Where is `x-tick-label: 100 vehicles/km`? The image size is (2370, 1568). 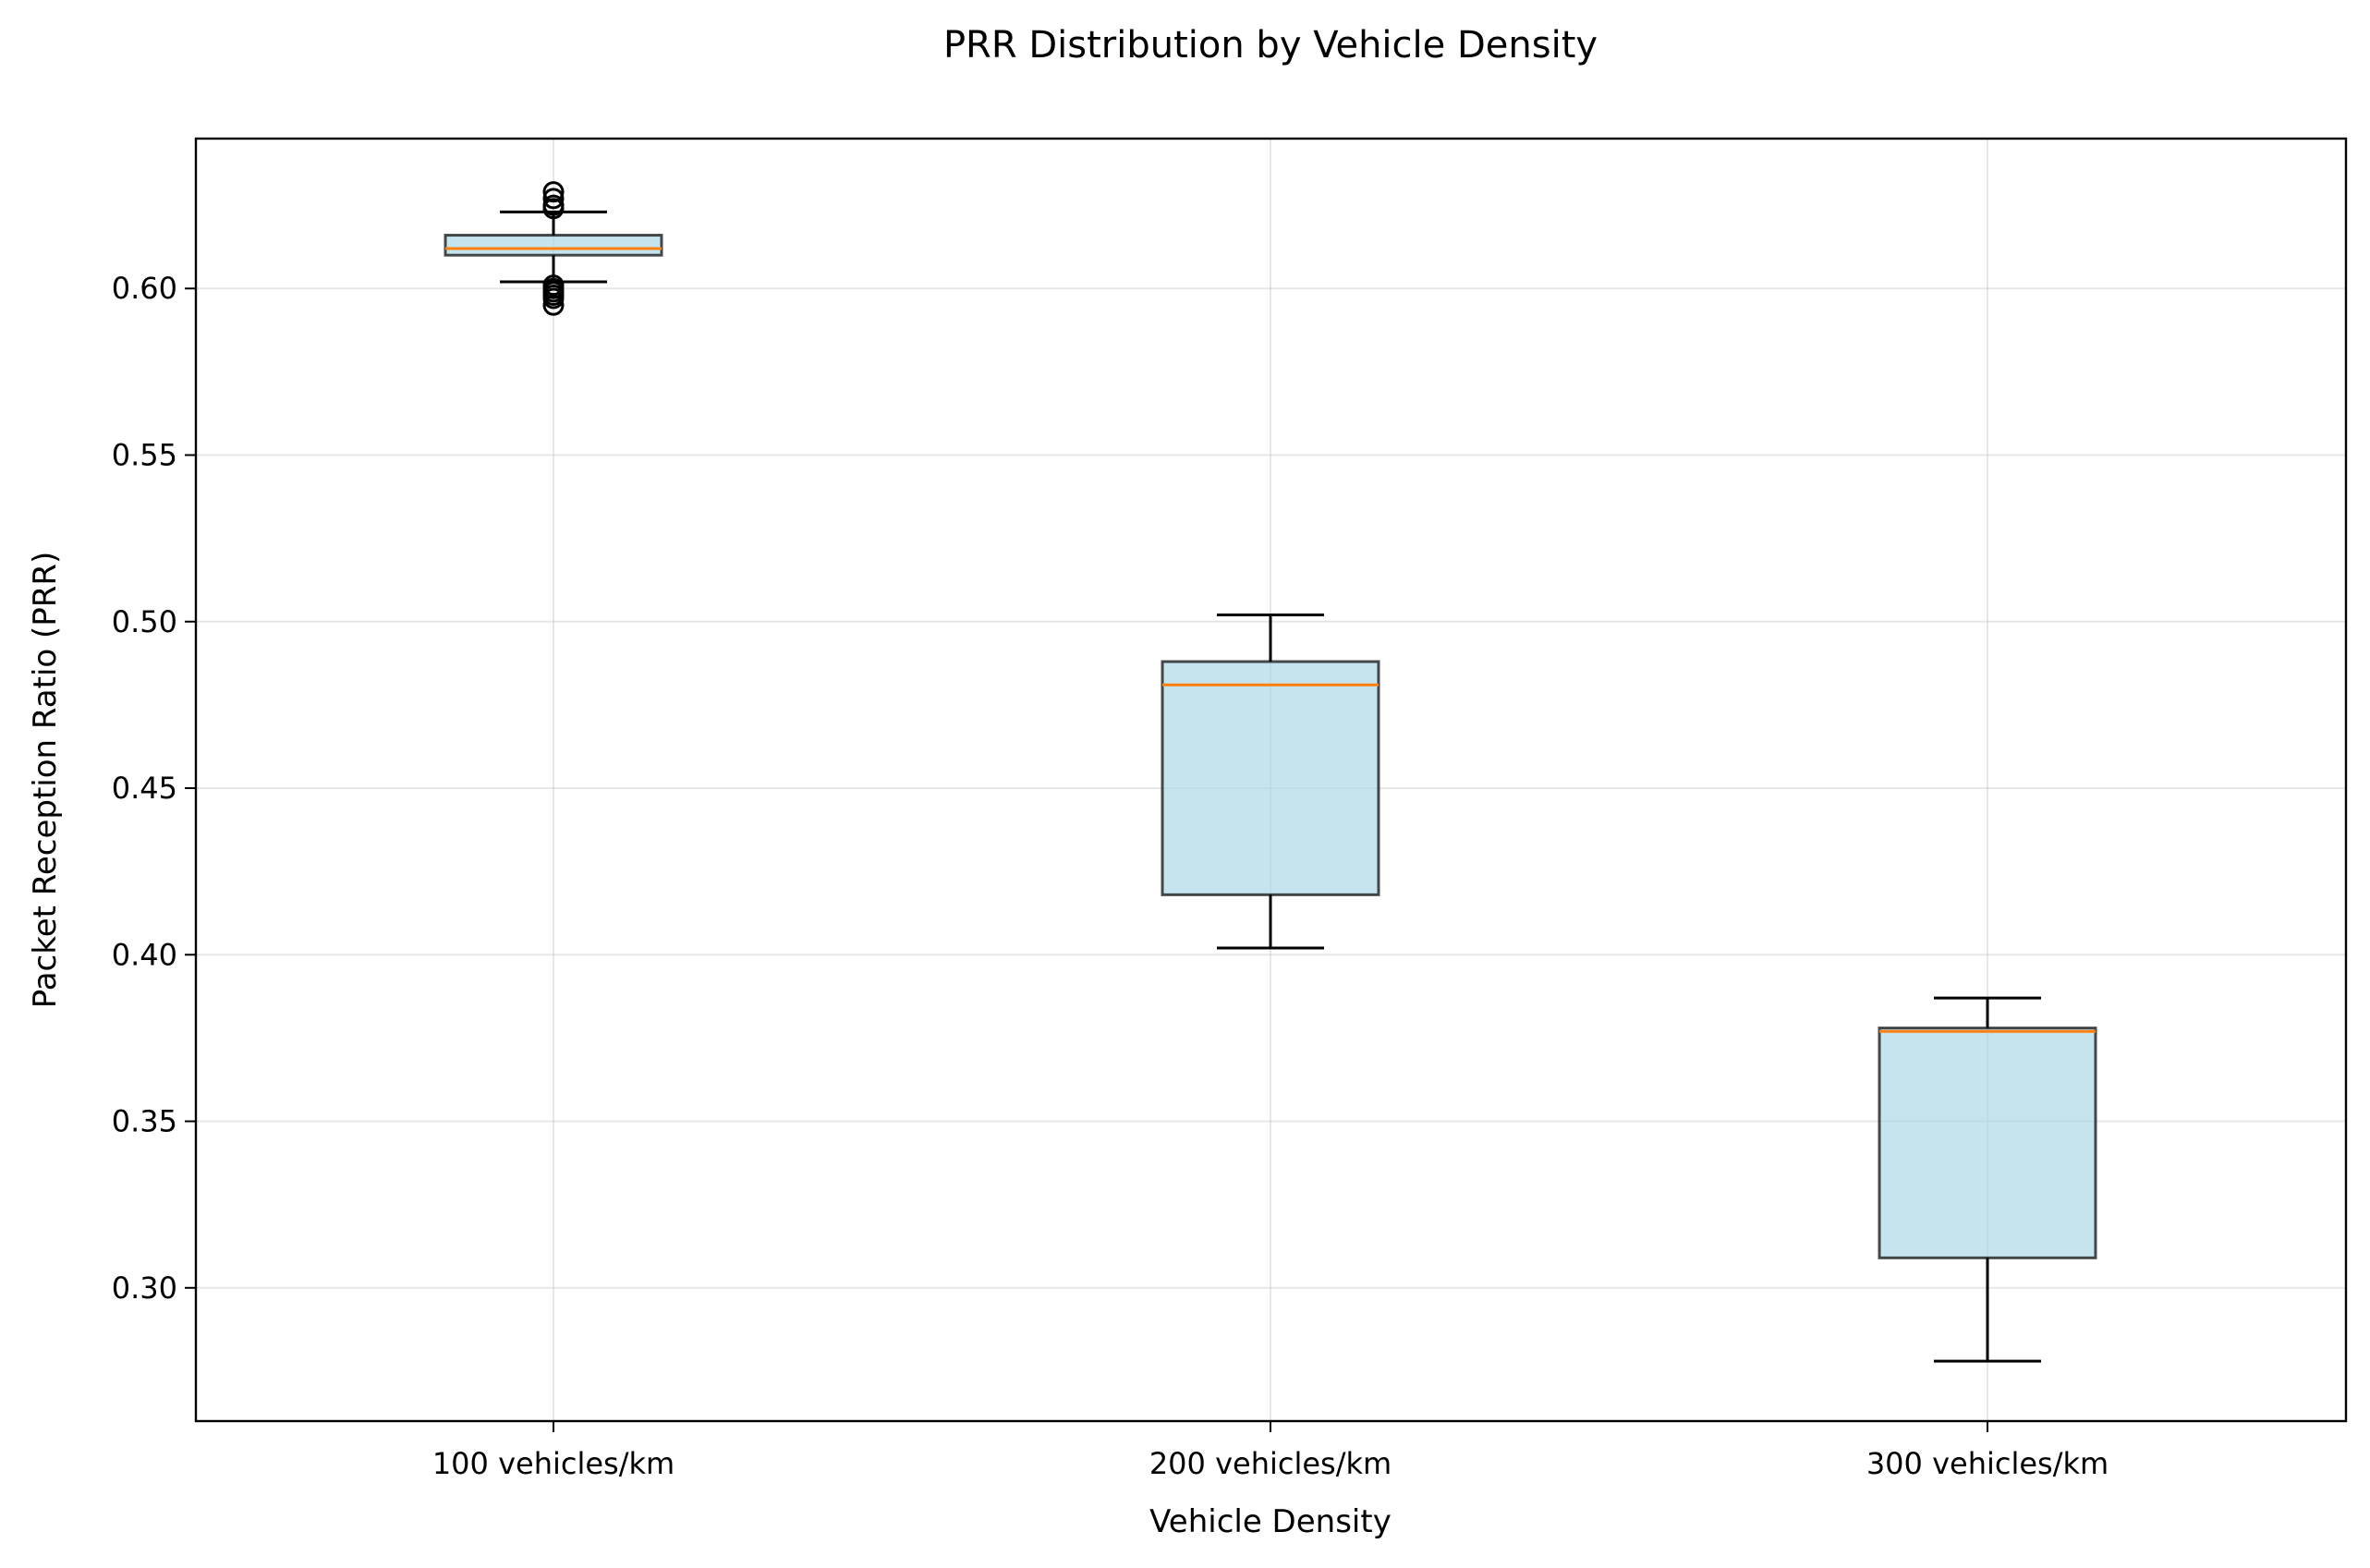 x-tick-label: 100 vehicles/km is located at coordinates (553, 1463).